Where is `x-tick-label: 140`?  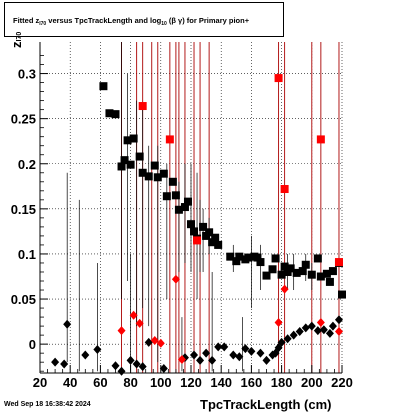
x-tick-label: 140 is located at coordinates (221, 382).